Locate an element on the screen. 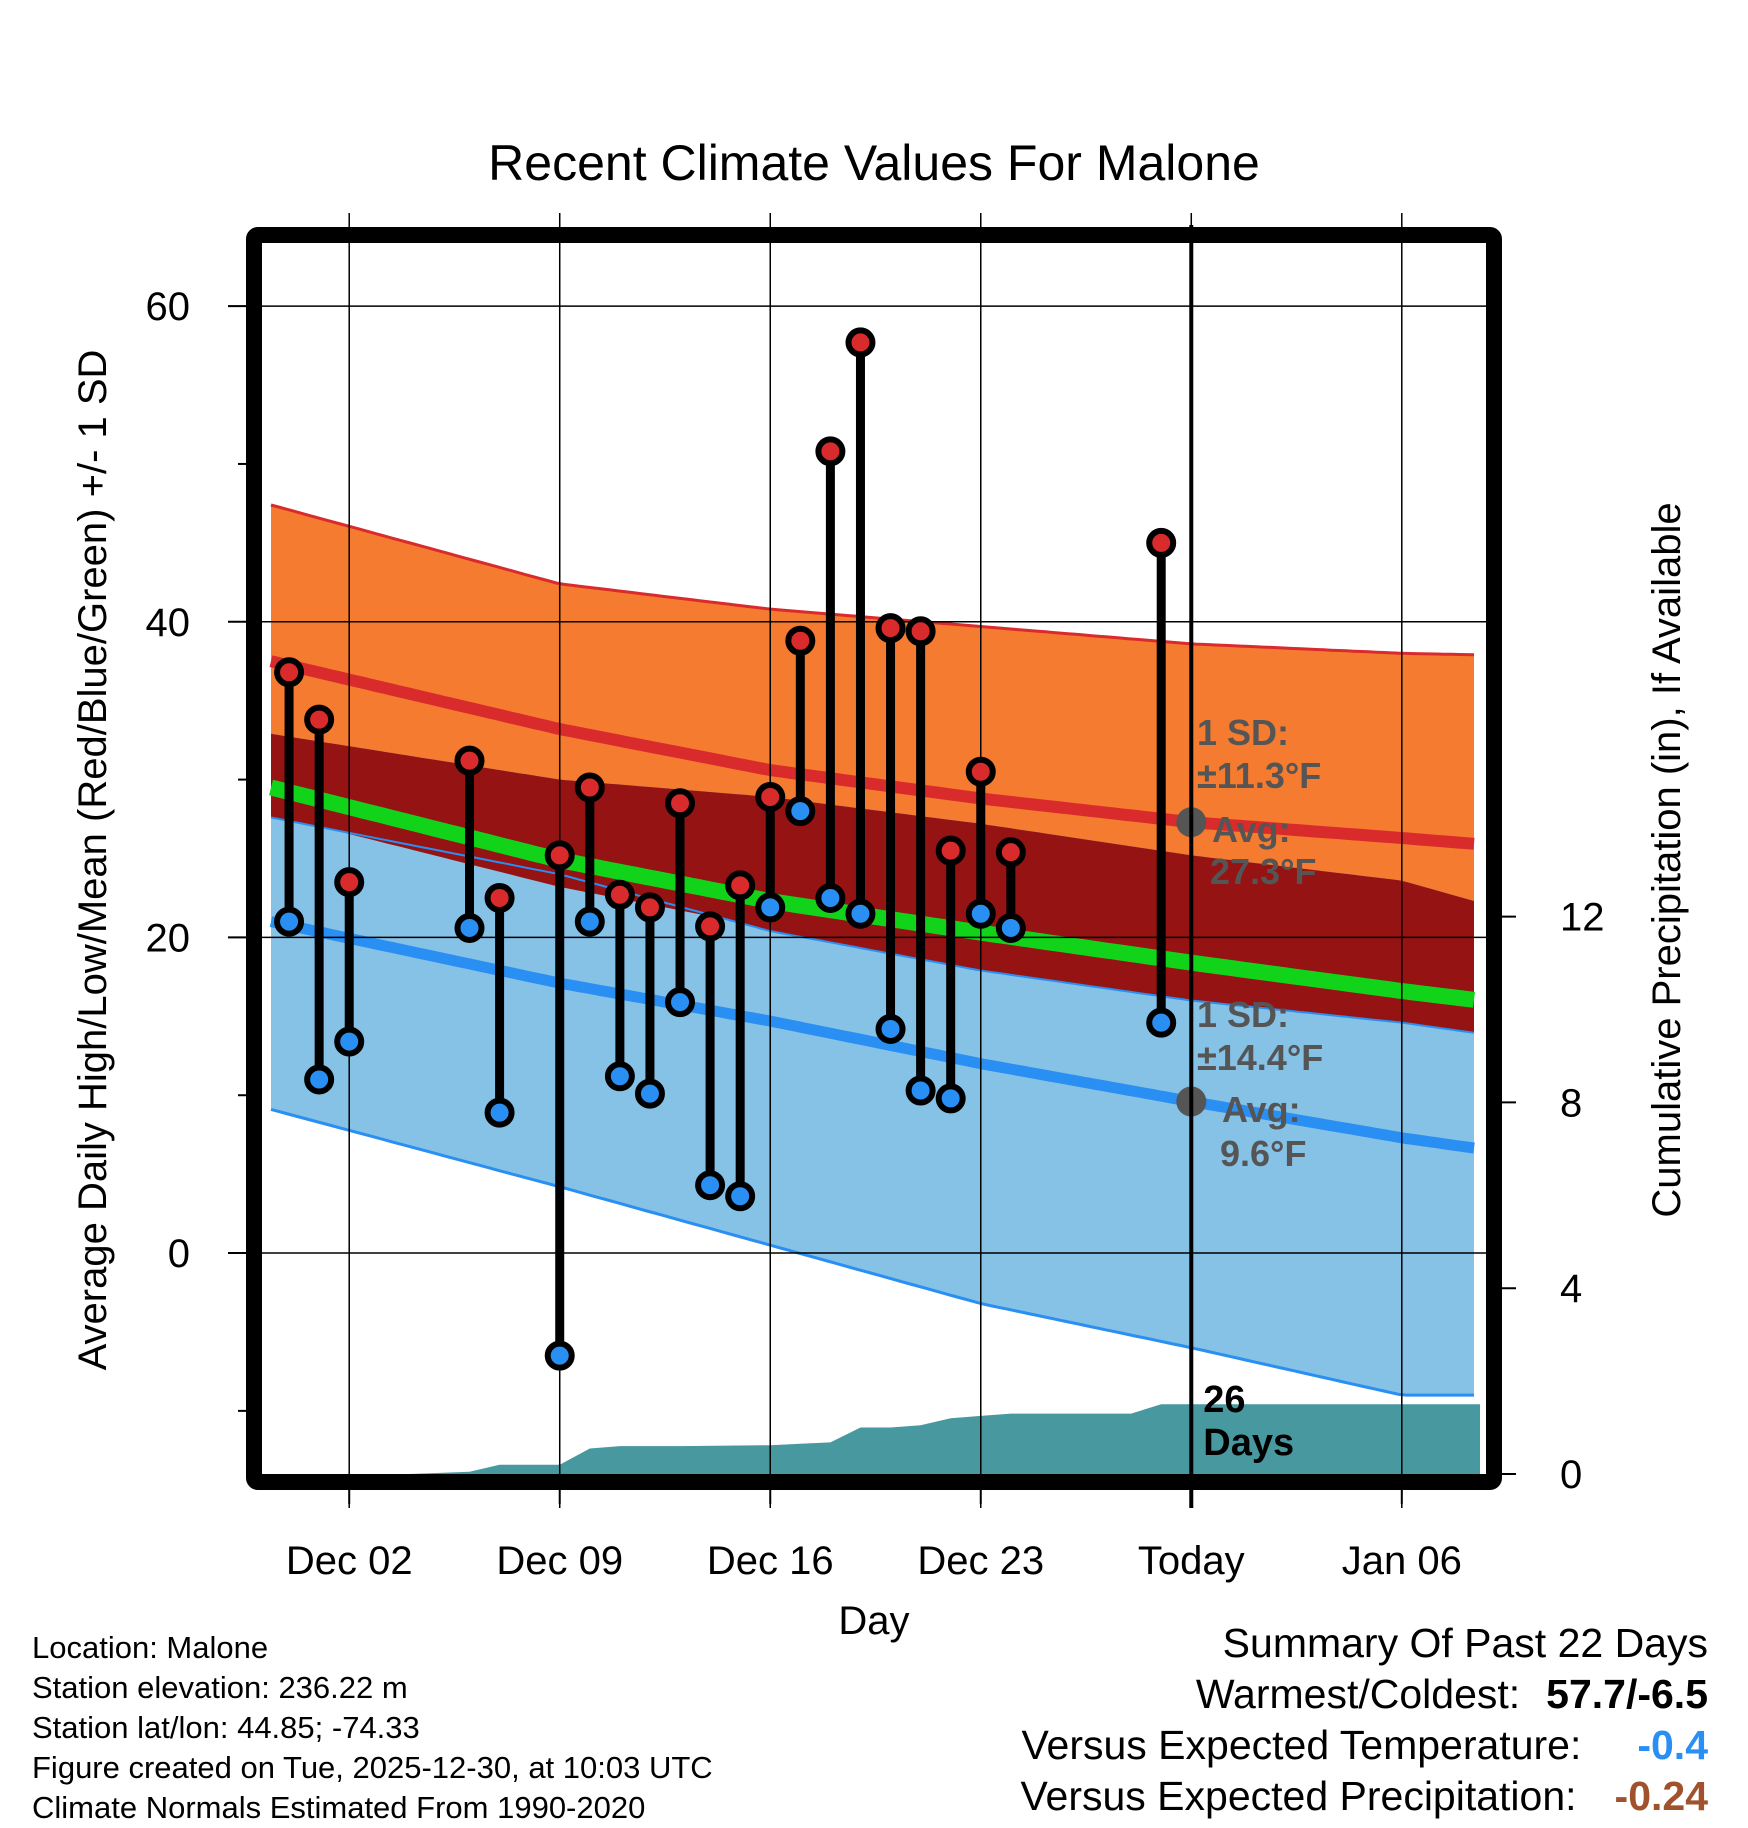 This screenshot has height=1828, width=1748. normals-text: Climate Normals Estimated From 1990-2020 is located at coordinates (339, 1807).